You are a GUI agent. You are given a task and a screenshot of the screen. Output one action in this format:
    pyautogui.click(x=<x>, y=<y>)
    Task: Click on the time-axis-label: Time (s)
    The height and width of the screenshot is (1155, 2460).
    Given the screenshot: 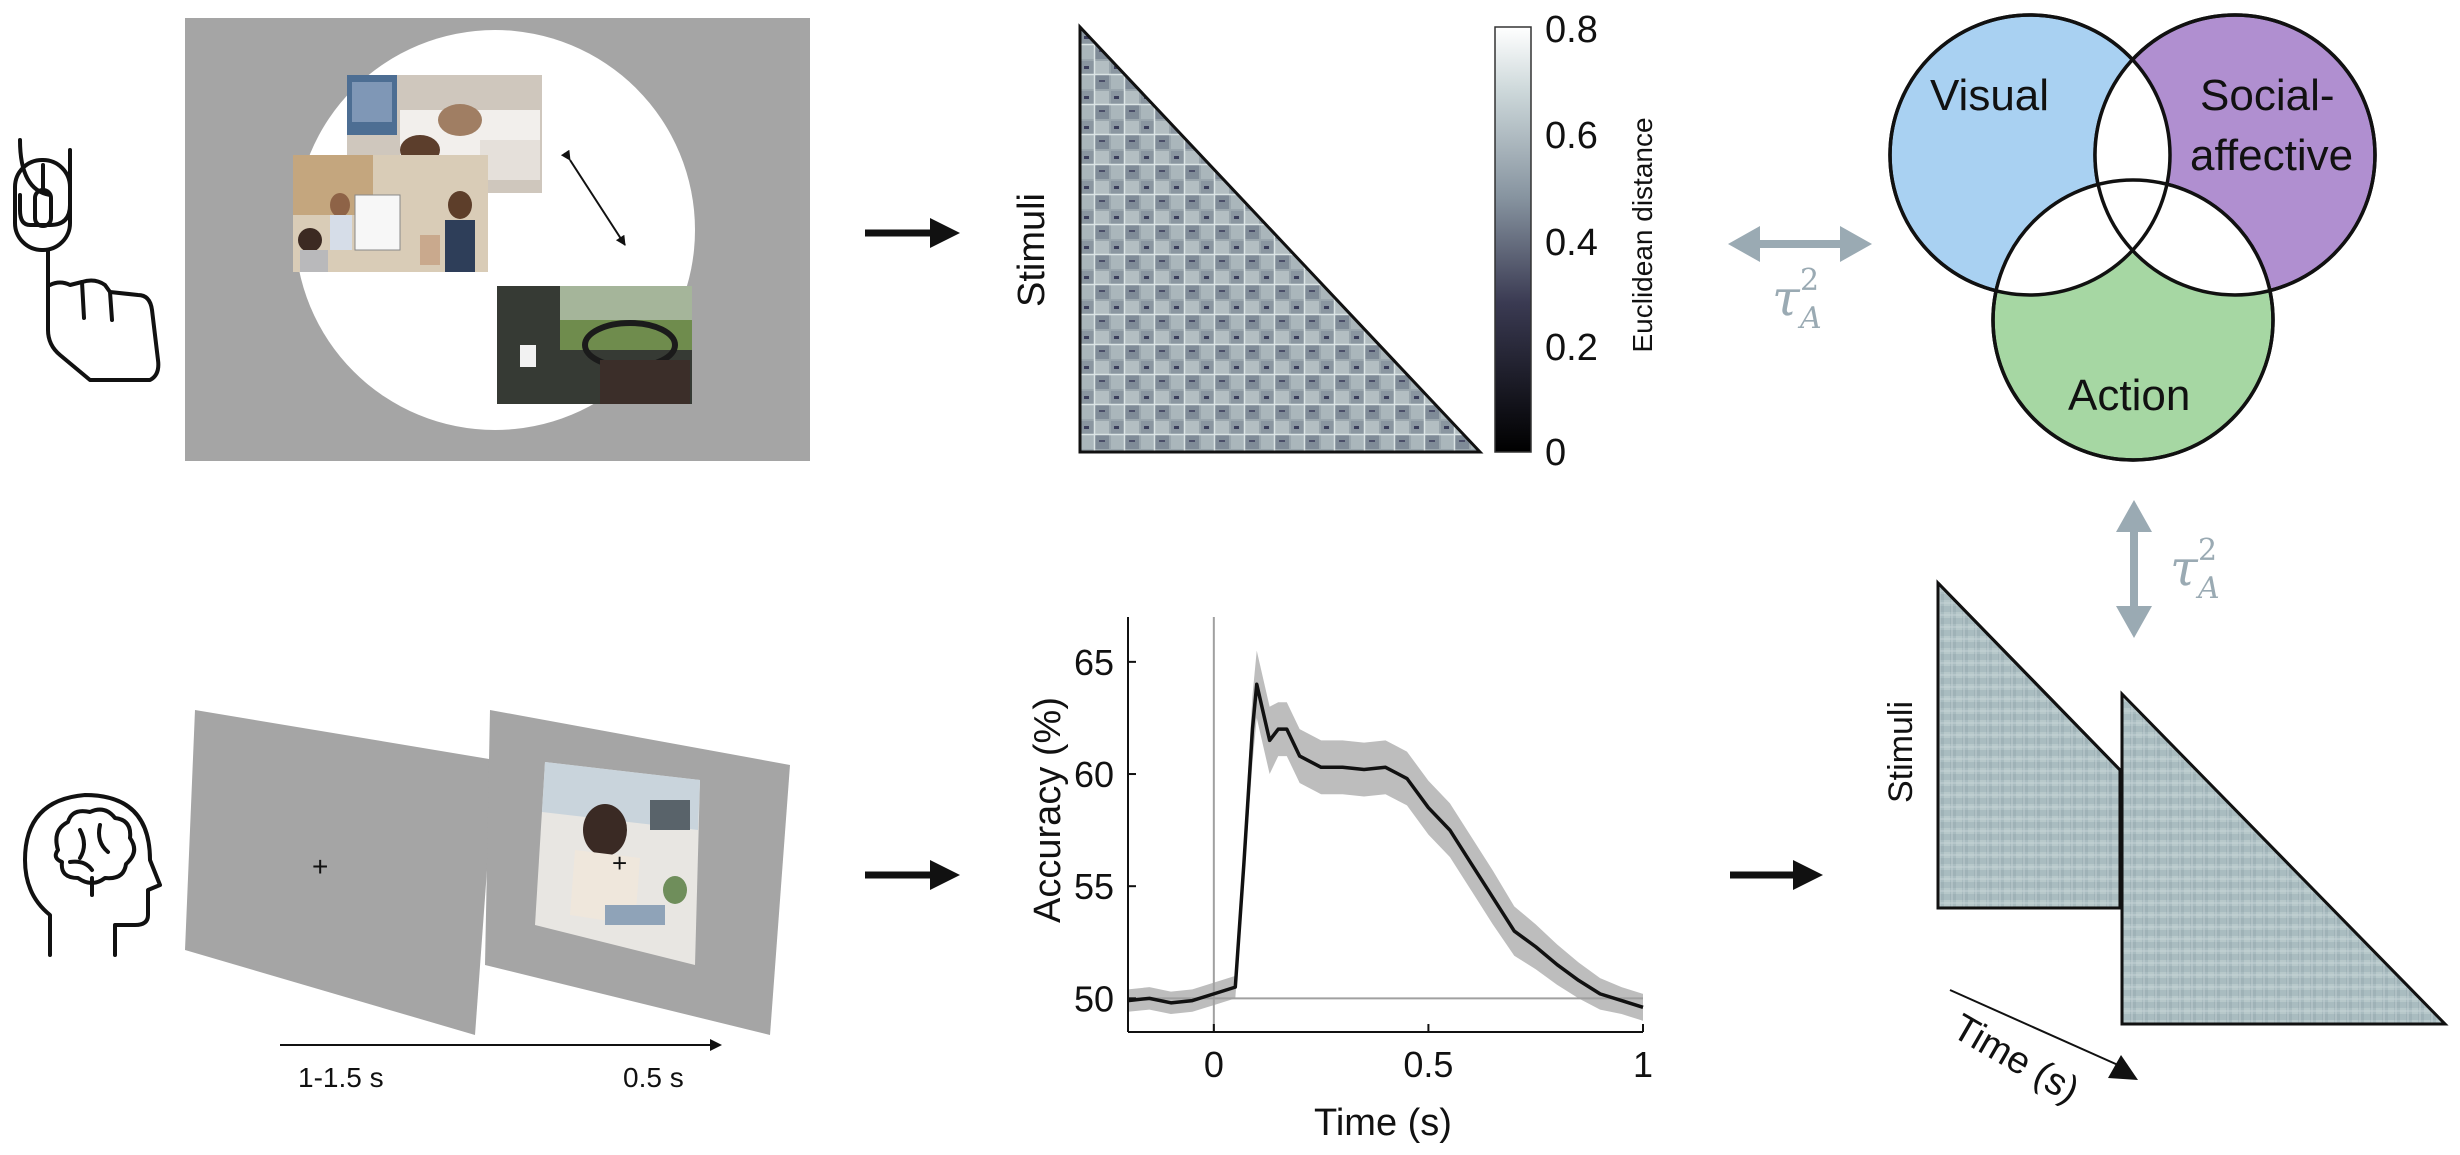 What is the action you would take?
    pyautogui.click(x=2016, y=1058)
    